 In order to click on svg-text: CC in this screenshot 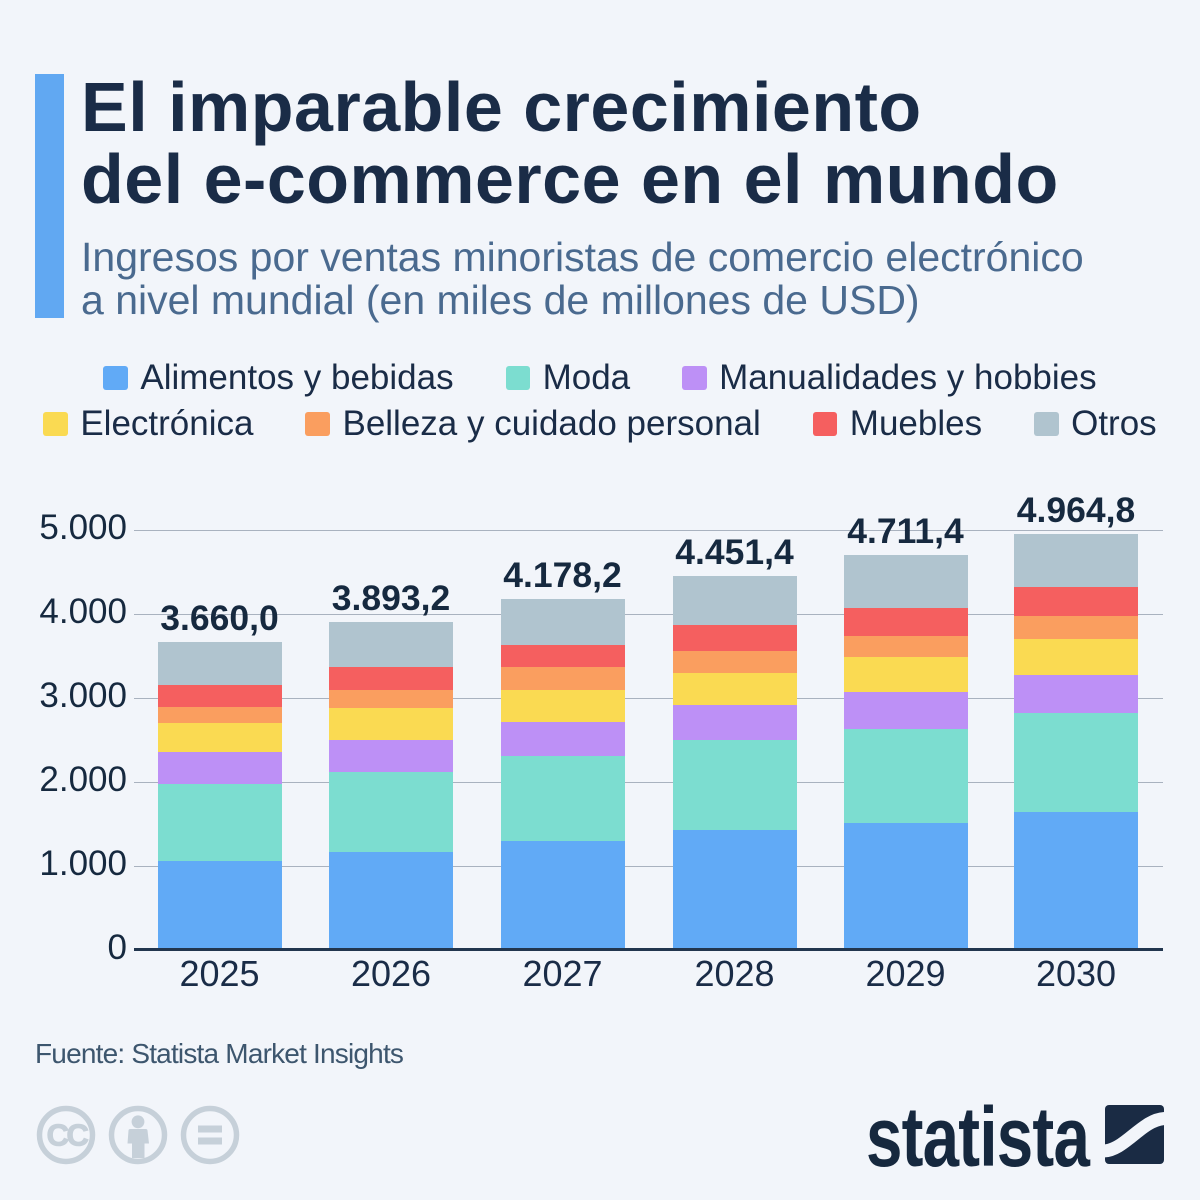, I will do `click(68, 1135)`.